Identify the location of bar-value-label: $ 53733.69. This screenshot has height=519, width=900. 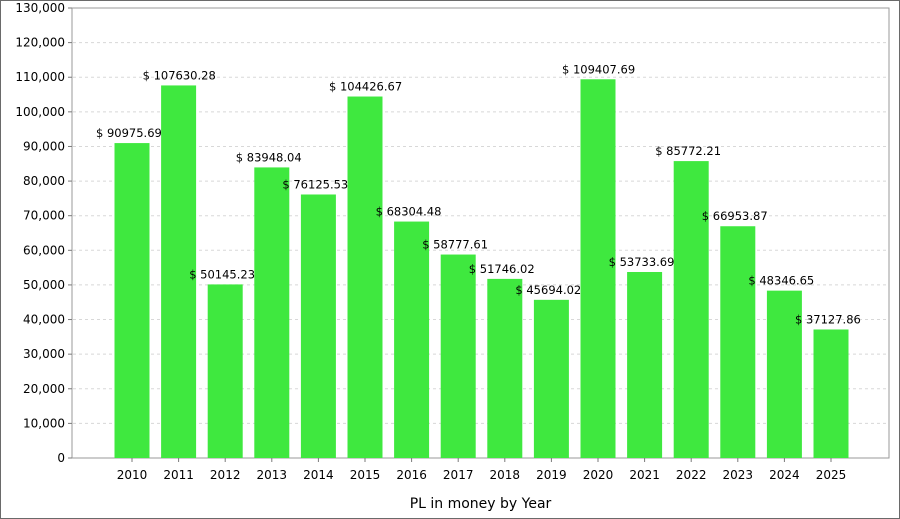
(642, 262).